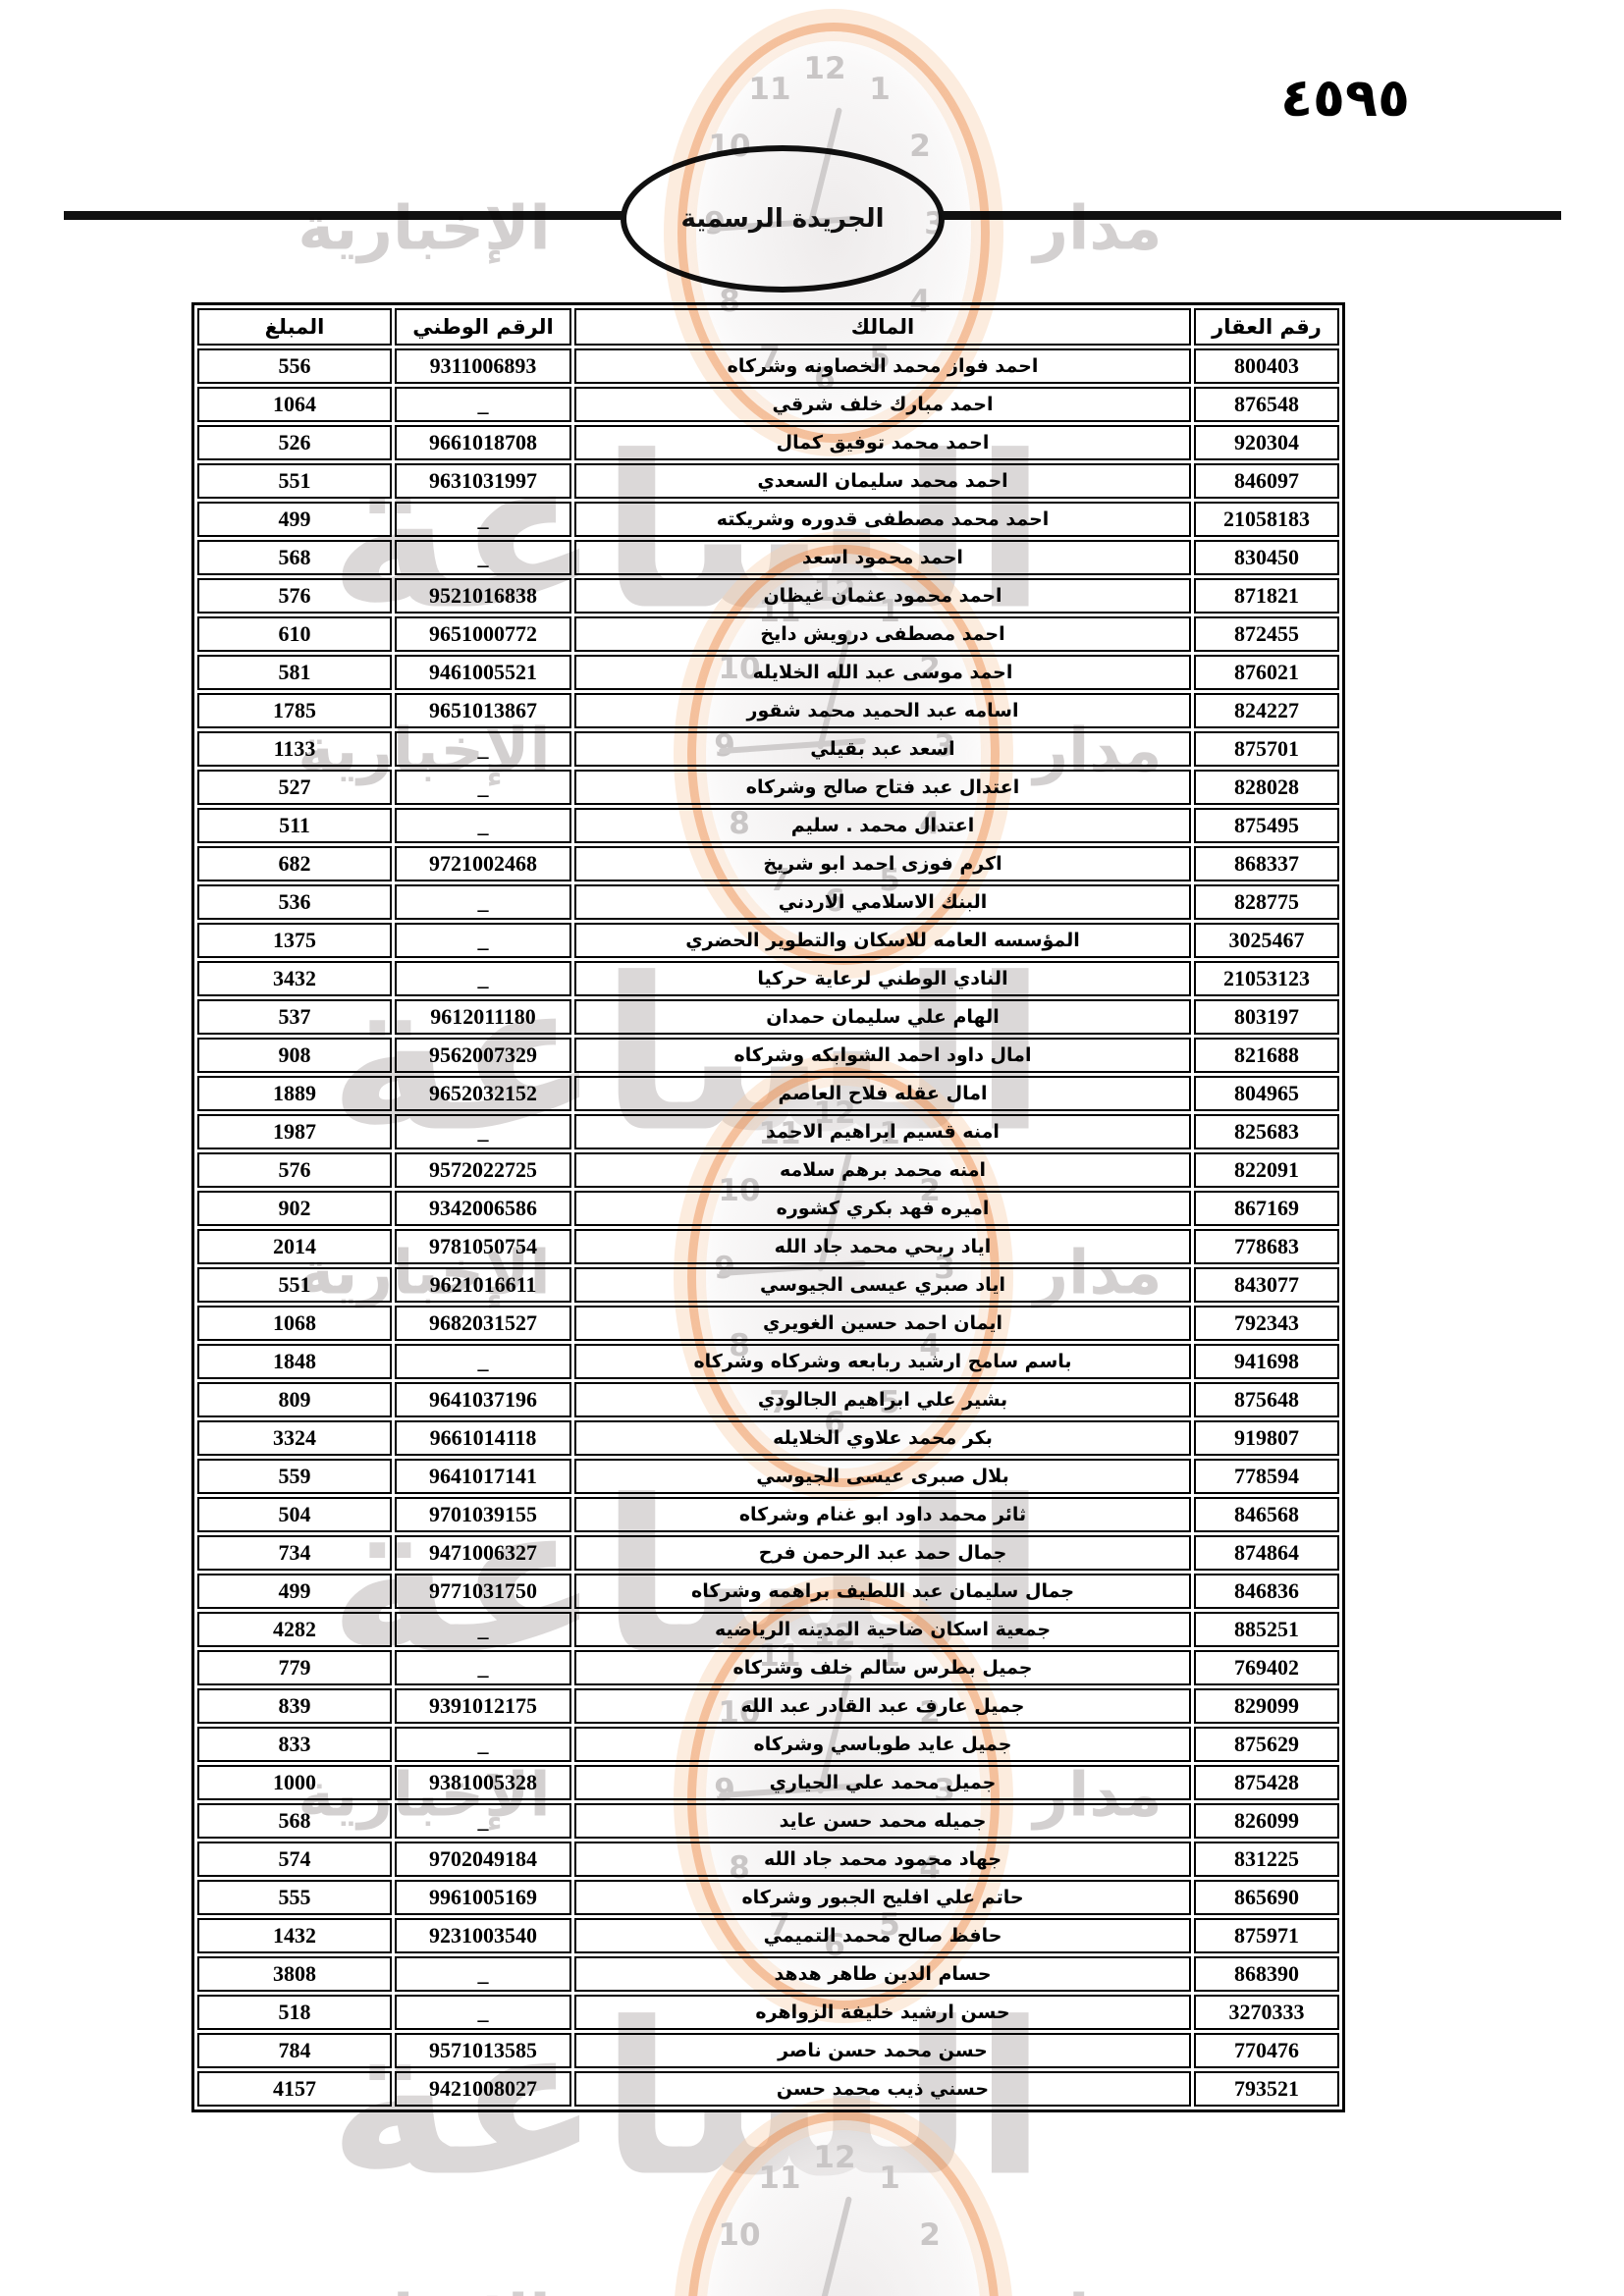  I want to click on table-row: 875629 جميل عايد طوباسي وشركاه _ 833, so click(768, 1744).